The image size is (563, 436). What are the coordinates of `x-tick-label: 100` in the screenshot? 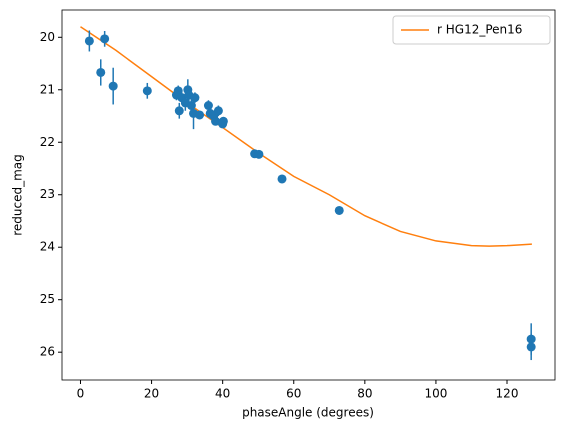 It's located at (435, 394).